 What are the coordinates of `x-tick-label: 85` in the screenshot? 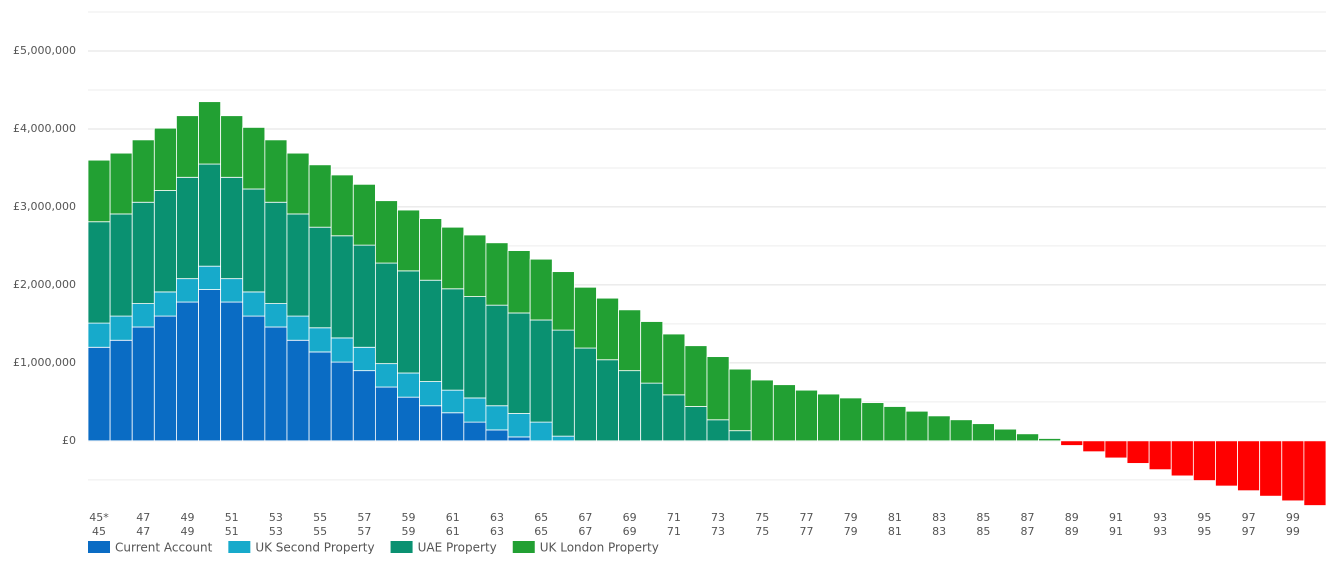 It's located at (983, 517).